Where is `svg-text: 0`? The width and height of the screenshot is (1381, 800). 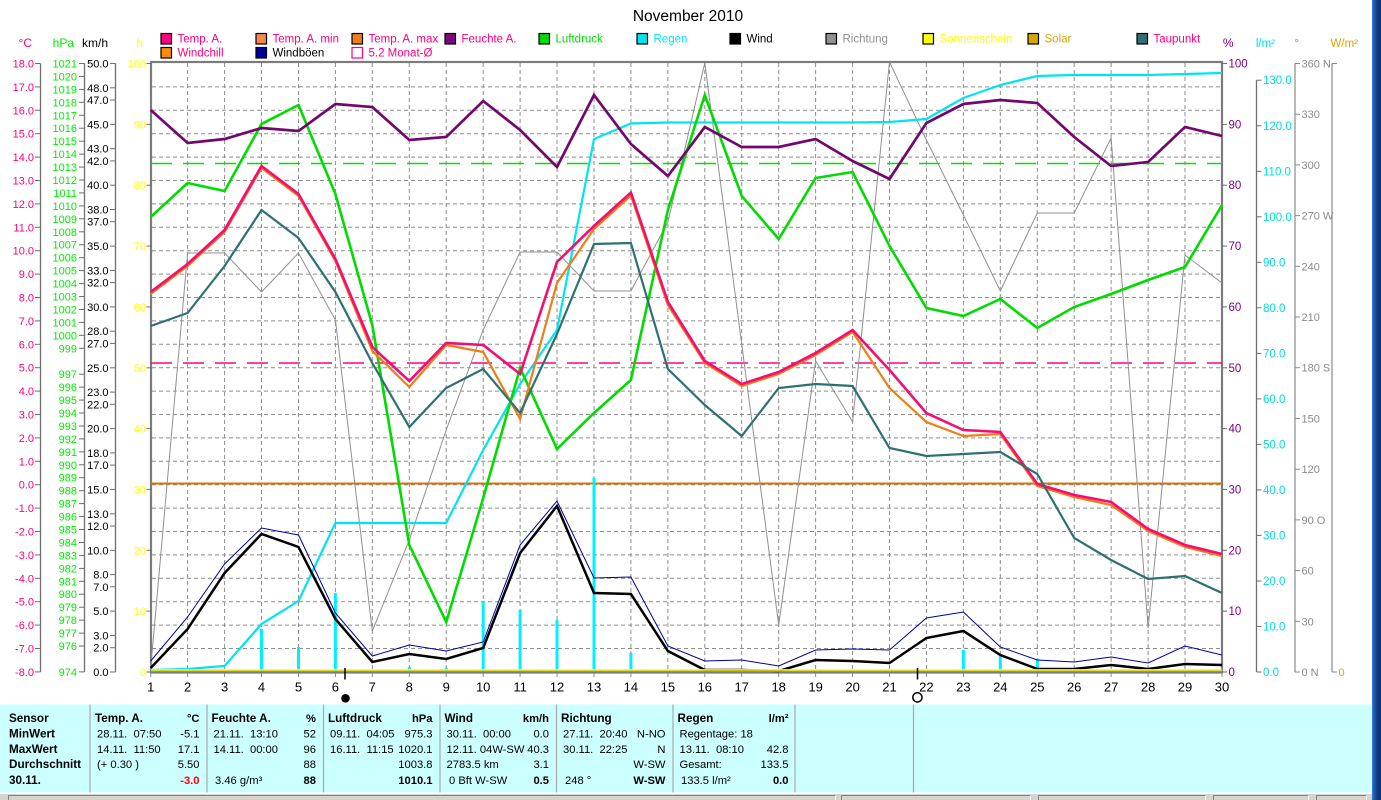
svg-text: 0 is located at coordinates (1342, 673).